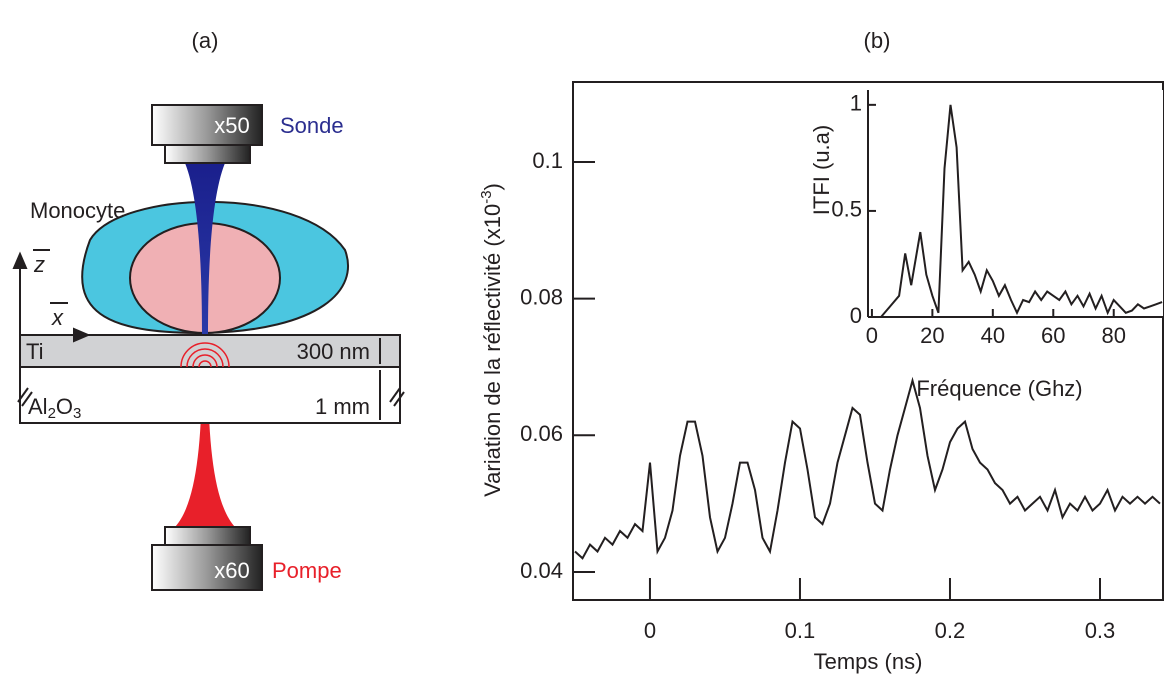 The height and width of the screenshot is (682, 1166). I want to click on x-tick-label: 0.2, so click(950, 630).